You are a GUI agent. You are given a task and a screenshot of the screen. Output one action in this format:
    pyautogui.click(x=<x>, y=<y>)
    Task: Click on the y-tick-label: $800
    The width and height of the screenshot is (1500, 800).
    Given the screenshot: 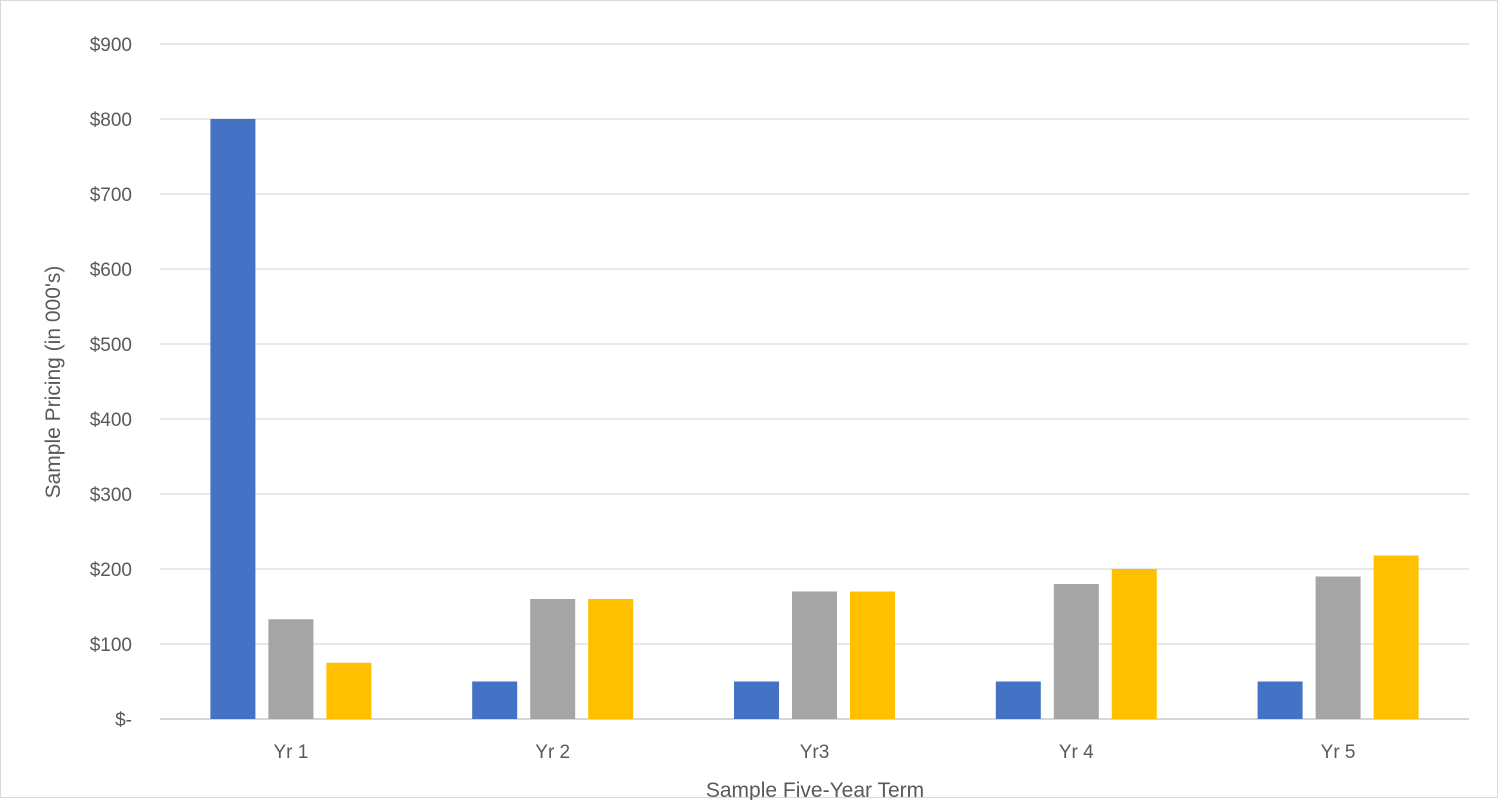 What is the action you would take?
    pyautogui.click(x=111, y=120)
    